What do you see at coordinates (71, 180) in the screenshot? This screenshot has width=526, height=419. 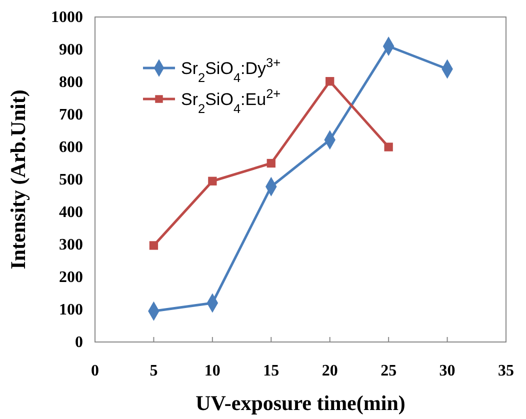 I see `y-tick-label: 500` at bounding box center [71, 180].